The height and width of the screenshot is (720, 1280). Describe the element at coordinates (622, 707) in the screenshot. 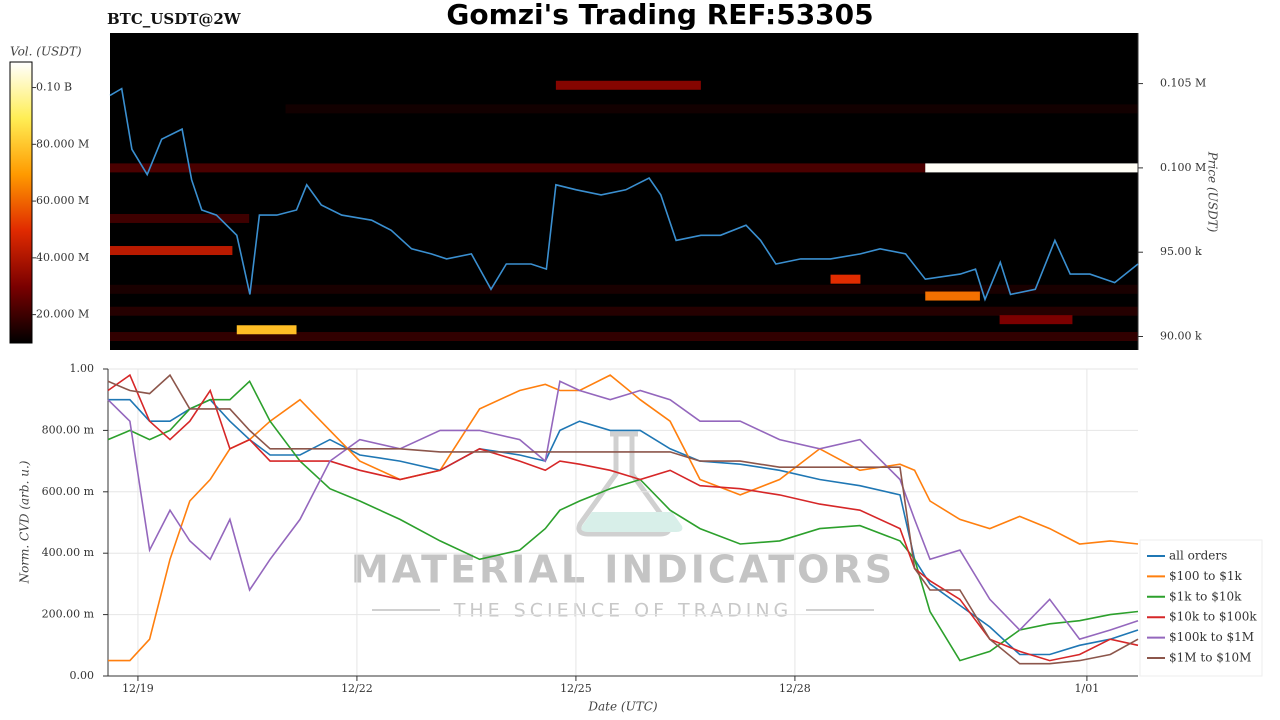

I see `x-axis-label: Date (UTC)` at that location.